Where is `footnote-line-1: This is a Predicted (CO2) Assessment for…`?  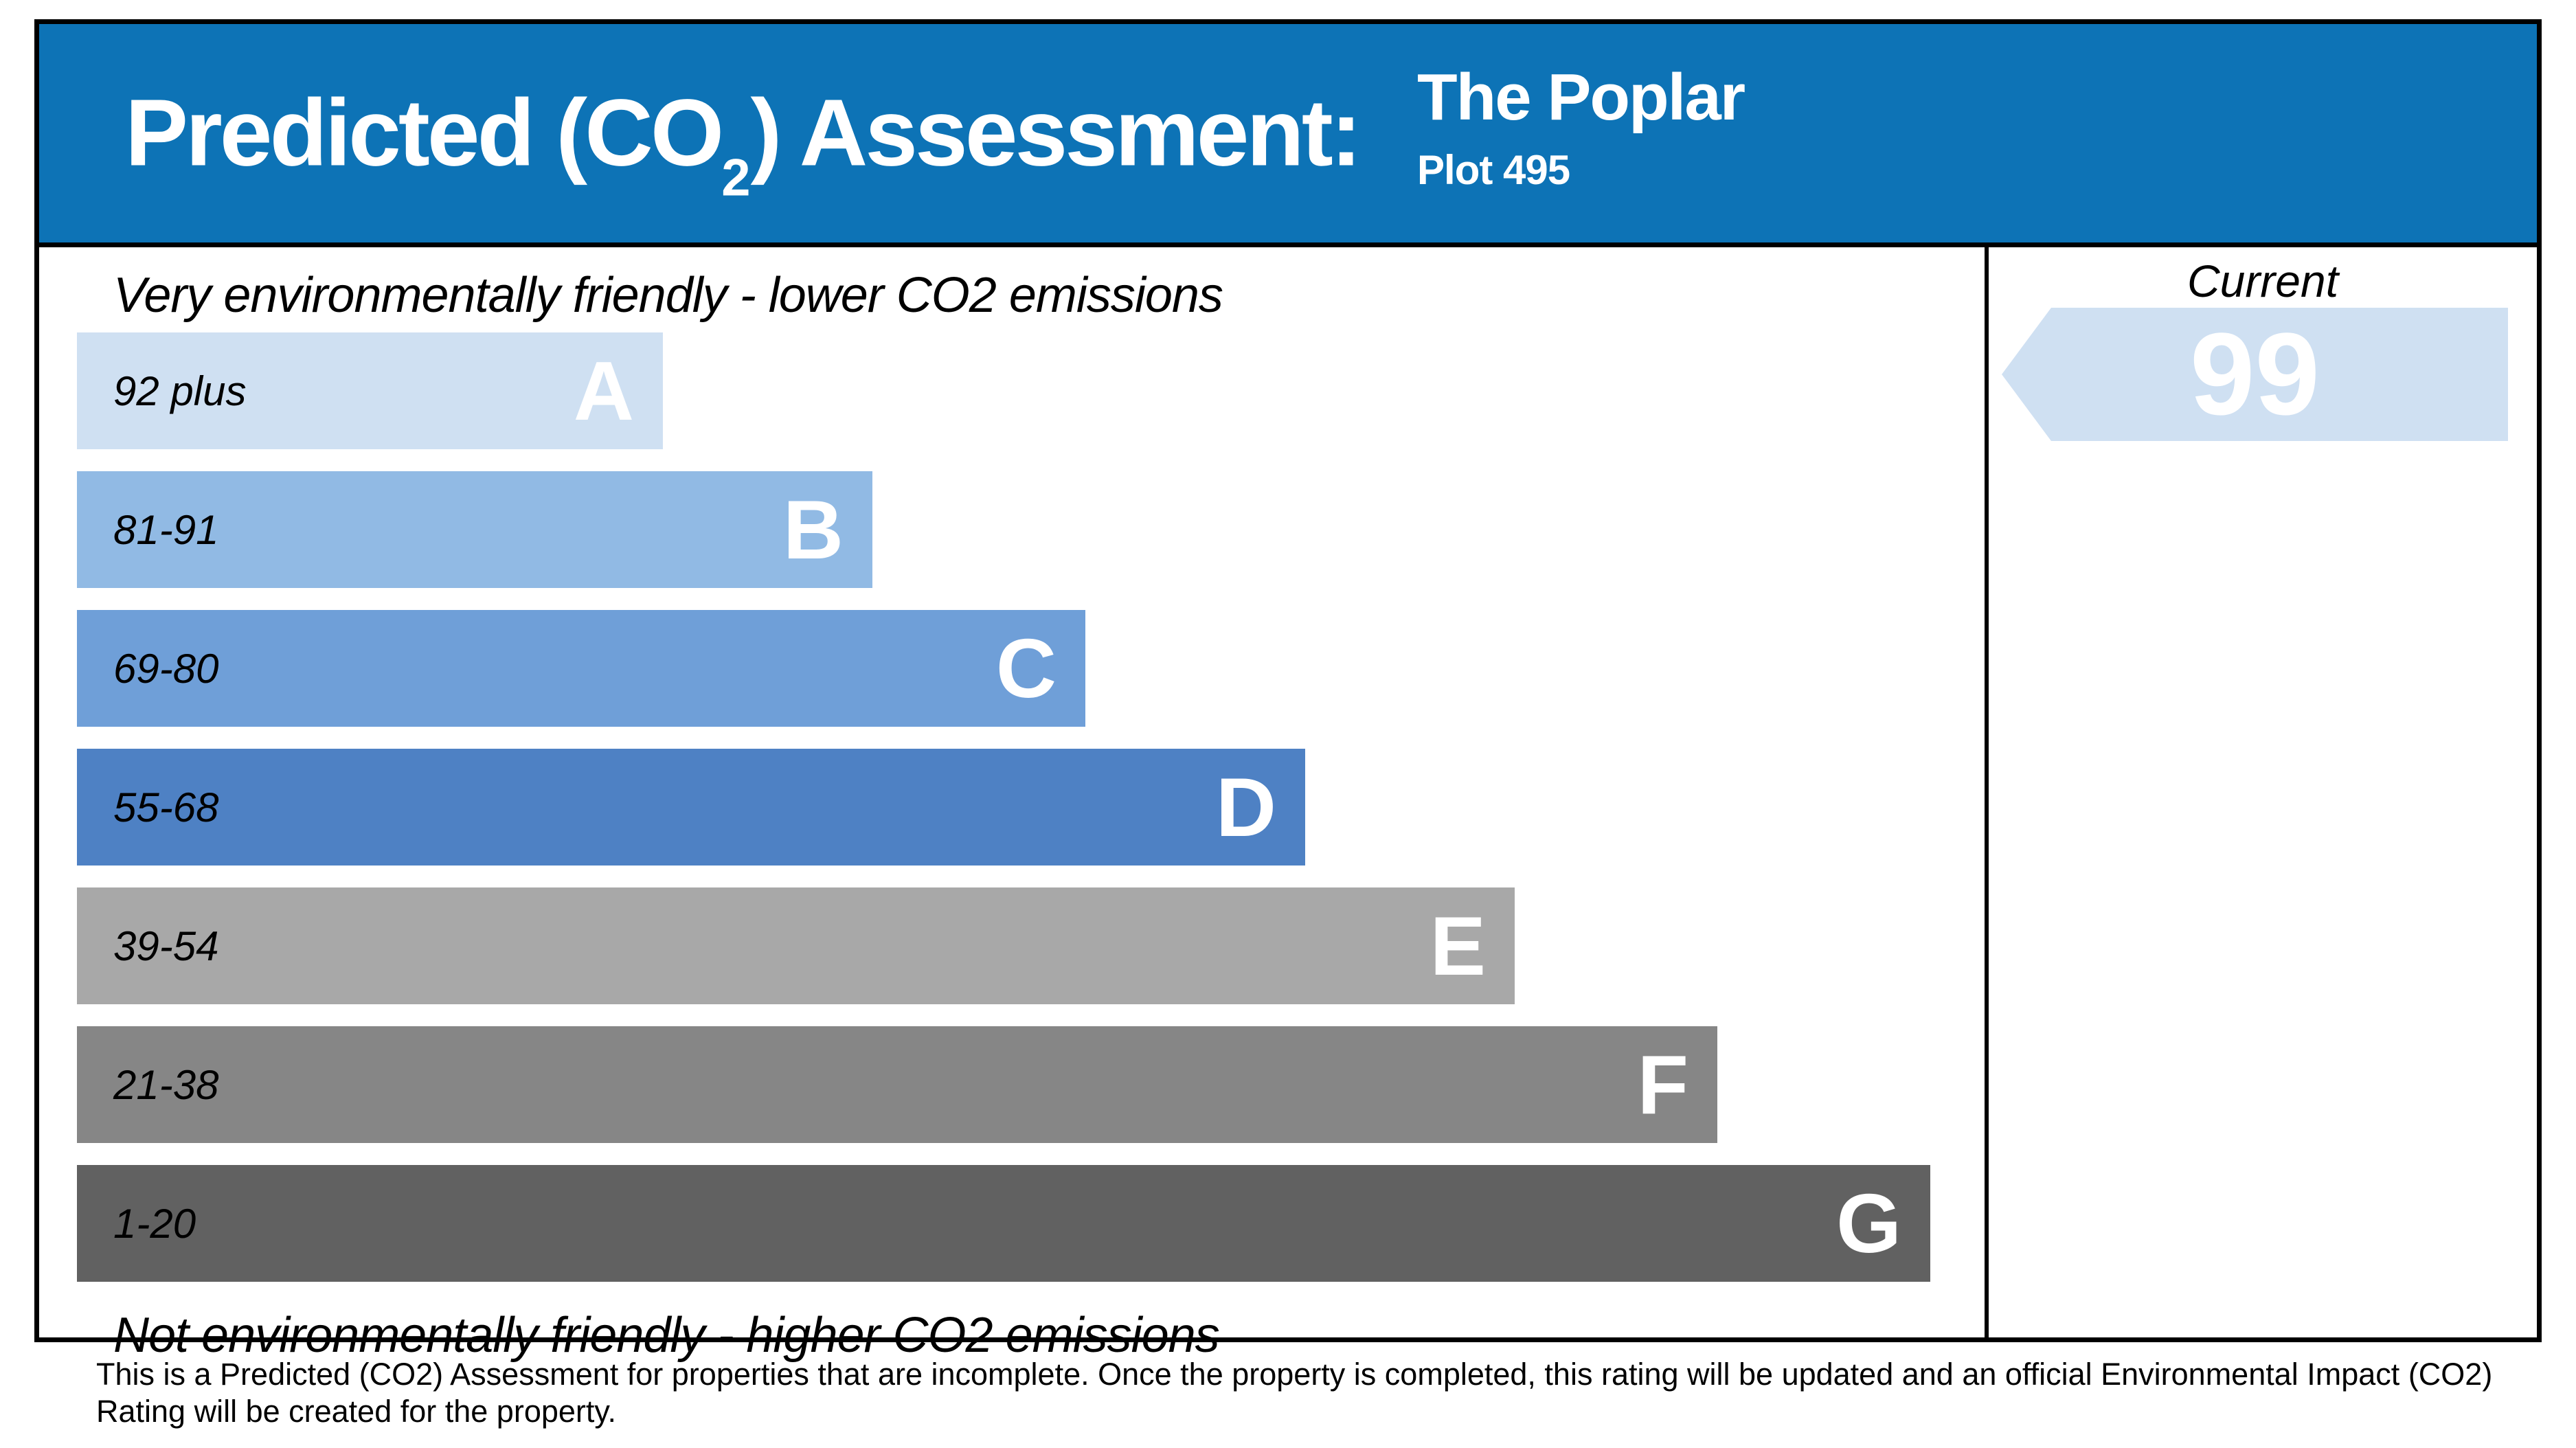
footnote-line-1: This is a Predicted (CO2) Assessment for… is located at coordinates (1294, 1374).